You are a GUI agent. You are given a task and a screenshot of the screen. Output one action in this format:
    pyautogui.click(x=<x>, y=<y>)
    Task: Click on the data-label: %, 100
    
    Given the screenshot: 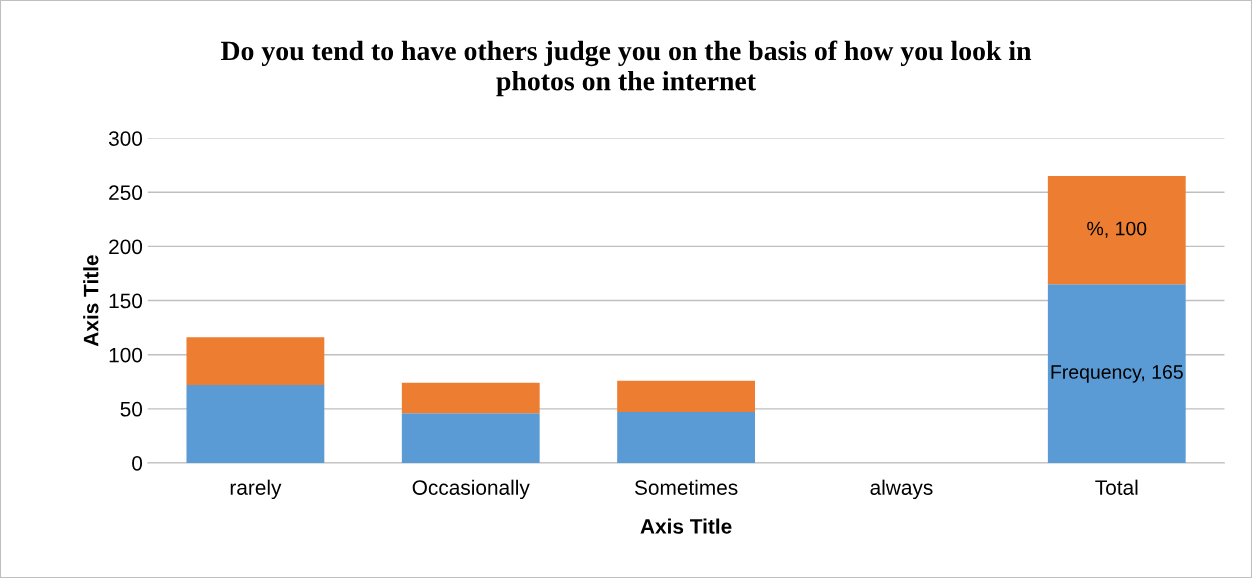 What is the action you would take?
    pyautogui.click(x=1117, y=229)
    